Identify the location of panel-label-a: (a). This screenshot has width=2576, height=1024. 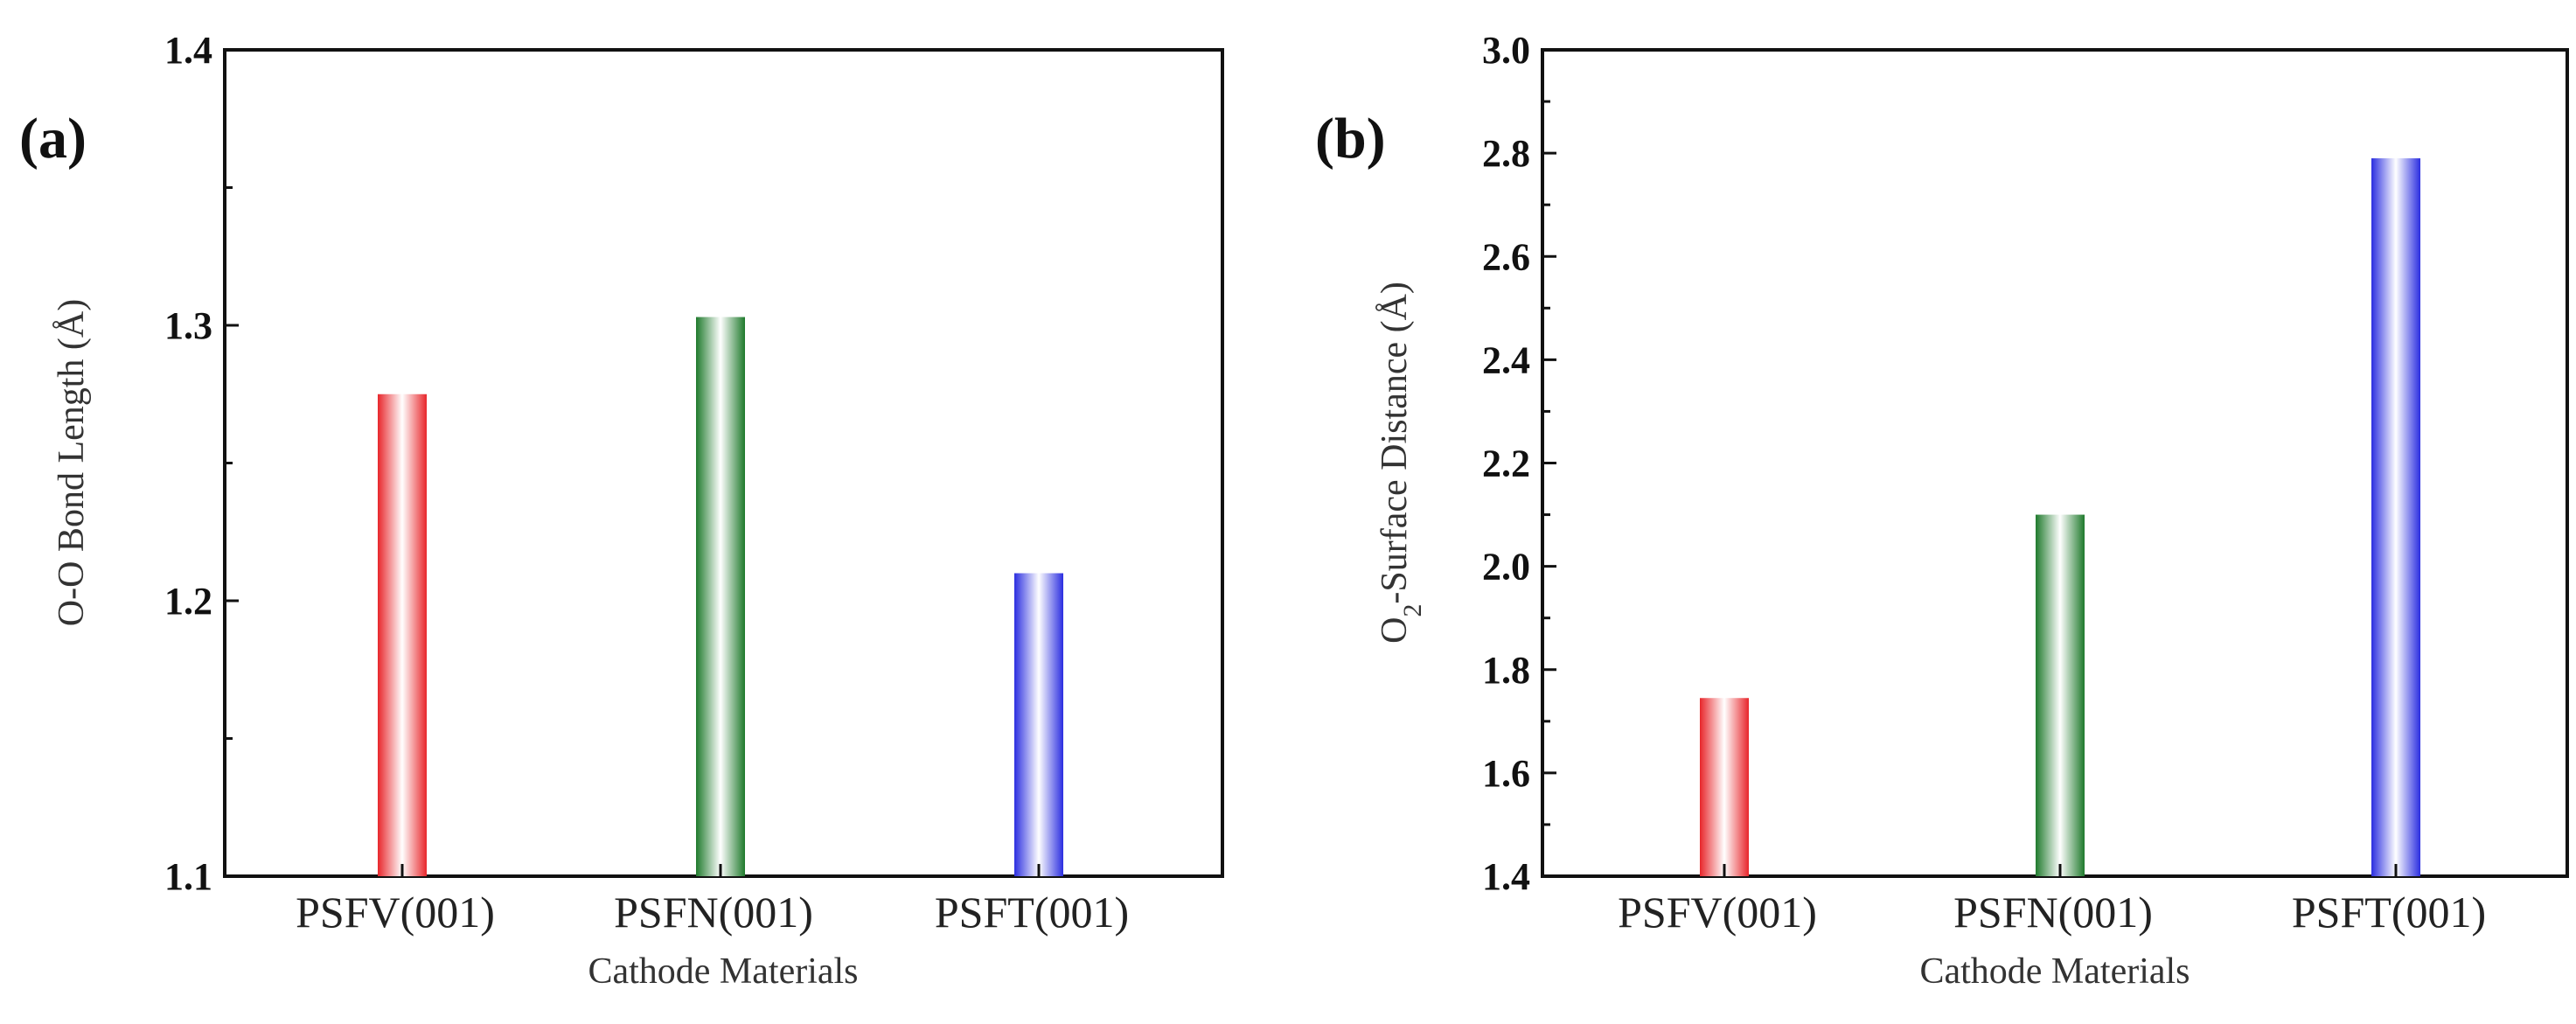
(53, 139).